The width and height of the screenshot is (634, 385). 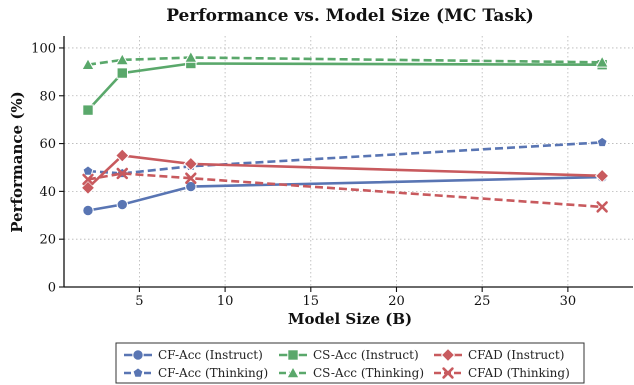 I want to click on y-tick-label: 0, so click(x=52, y=288).